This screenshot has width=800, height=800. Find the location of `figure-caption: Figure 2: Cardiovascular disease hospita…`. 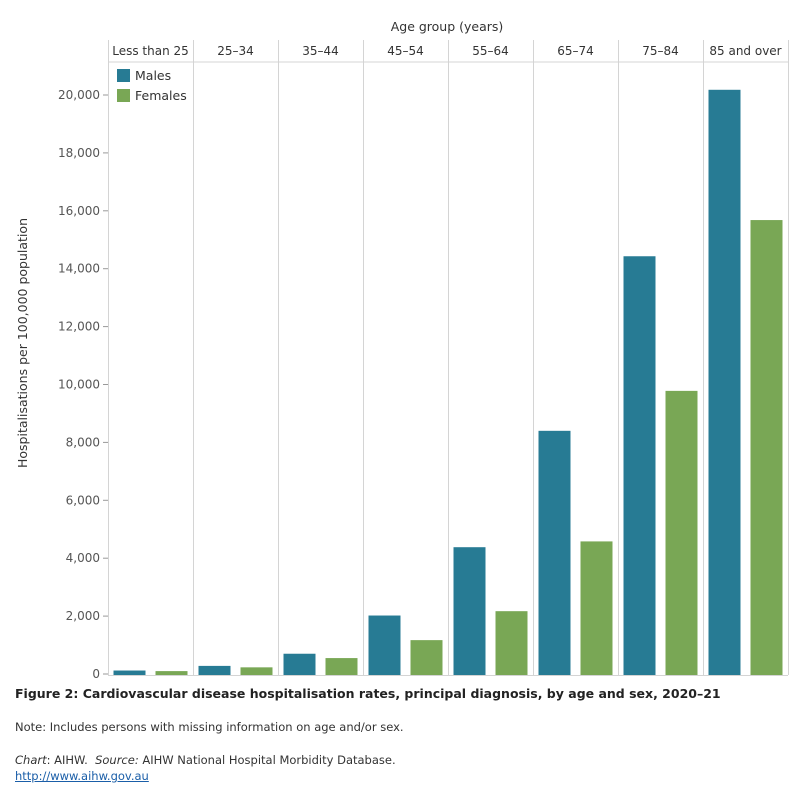

figure-caption: Figure 2: Cardiovascular disease hospita… is located at coordinates (368, 693).